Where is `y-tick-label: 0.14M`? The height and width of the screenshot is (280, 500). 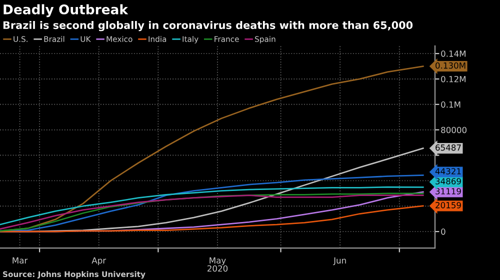 y-tick-label: 0.14M is located at coordinates (453, 53).